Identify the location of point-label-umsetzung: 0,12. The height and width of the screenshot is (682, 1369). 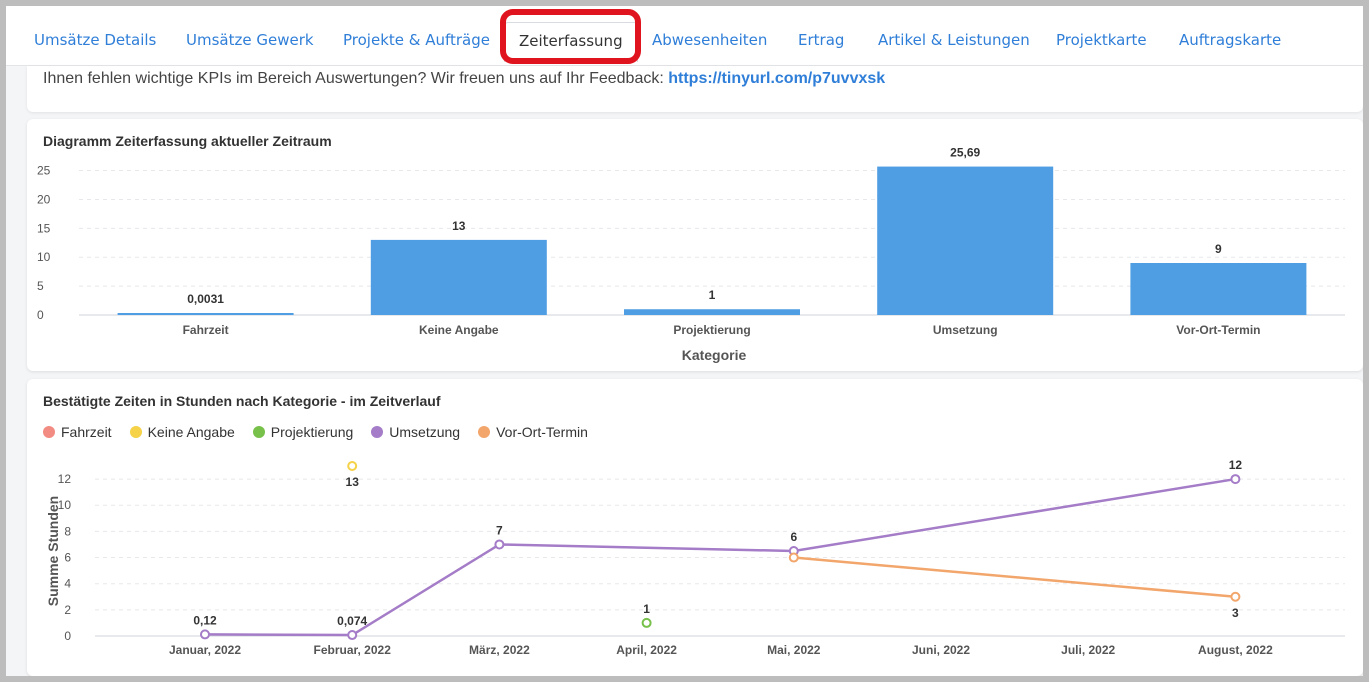
(205, 620).